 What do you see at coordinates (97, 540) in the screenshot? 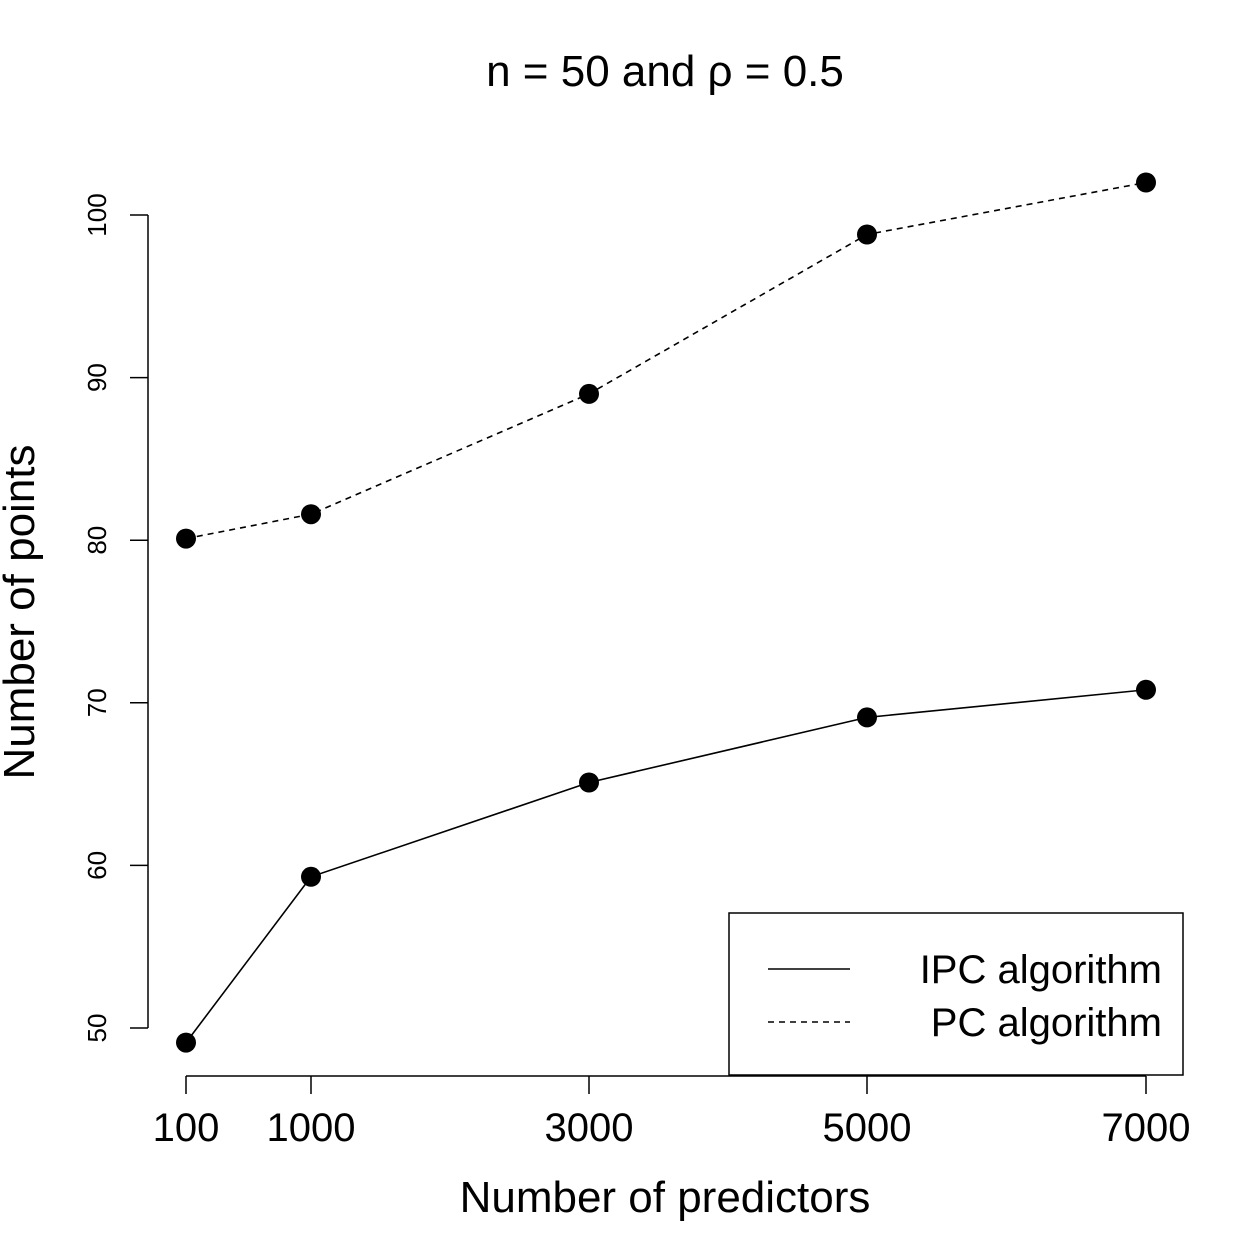
I see `y-tick-label: 80` at bounding box center [97, 540].